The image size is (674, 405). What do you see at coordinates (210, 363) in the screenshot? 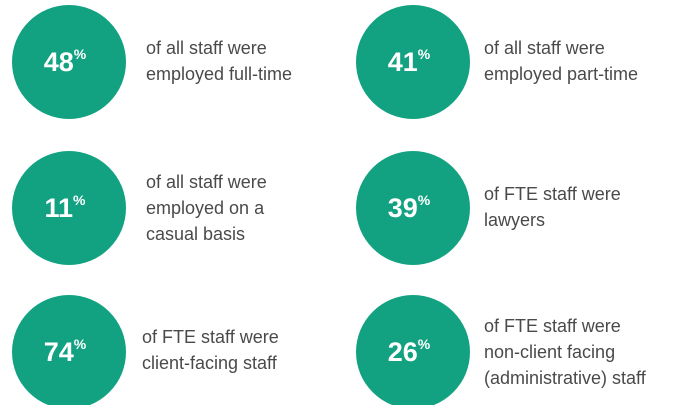
I see `stat-description: client-facing staff` at bounding box center [210, 363].